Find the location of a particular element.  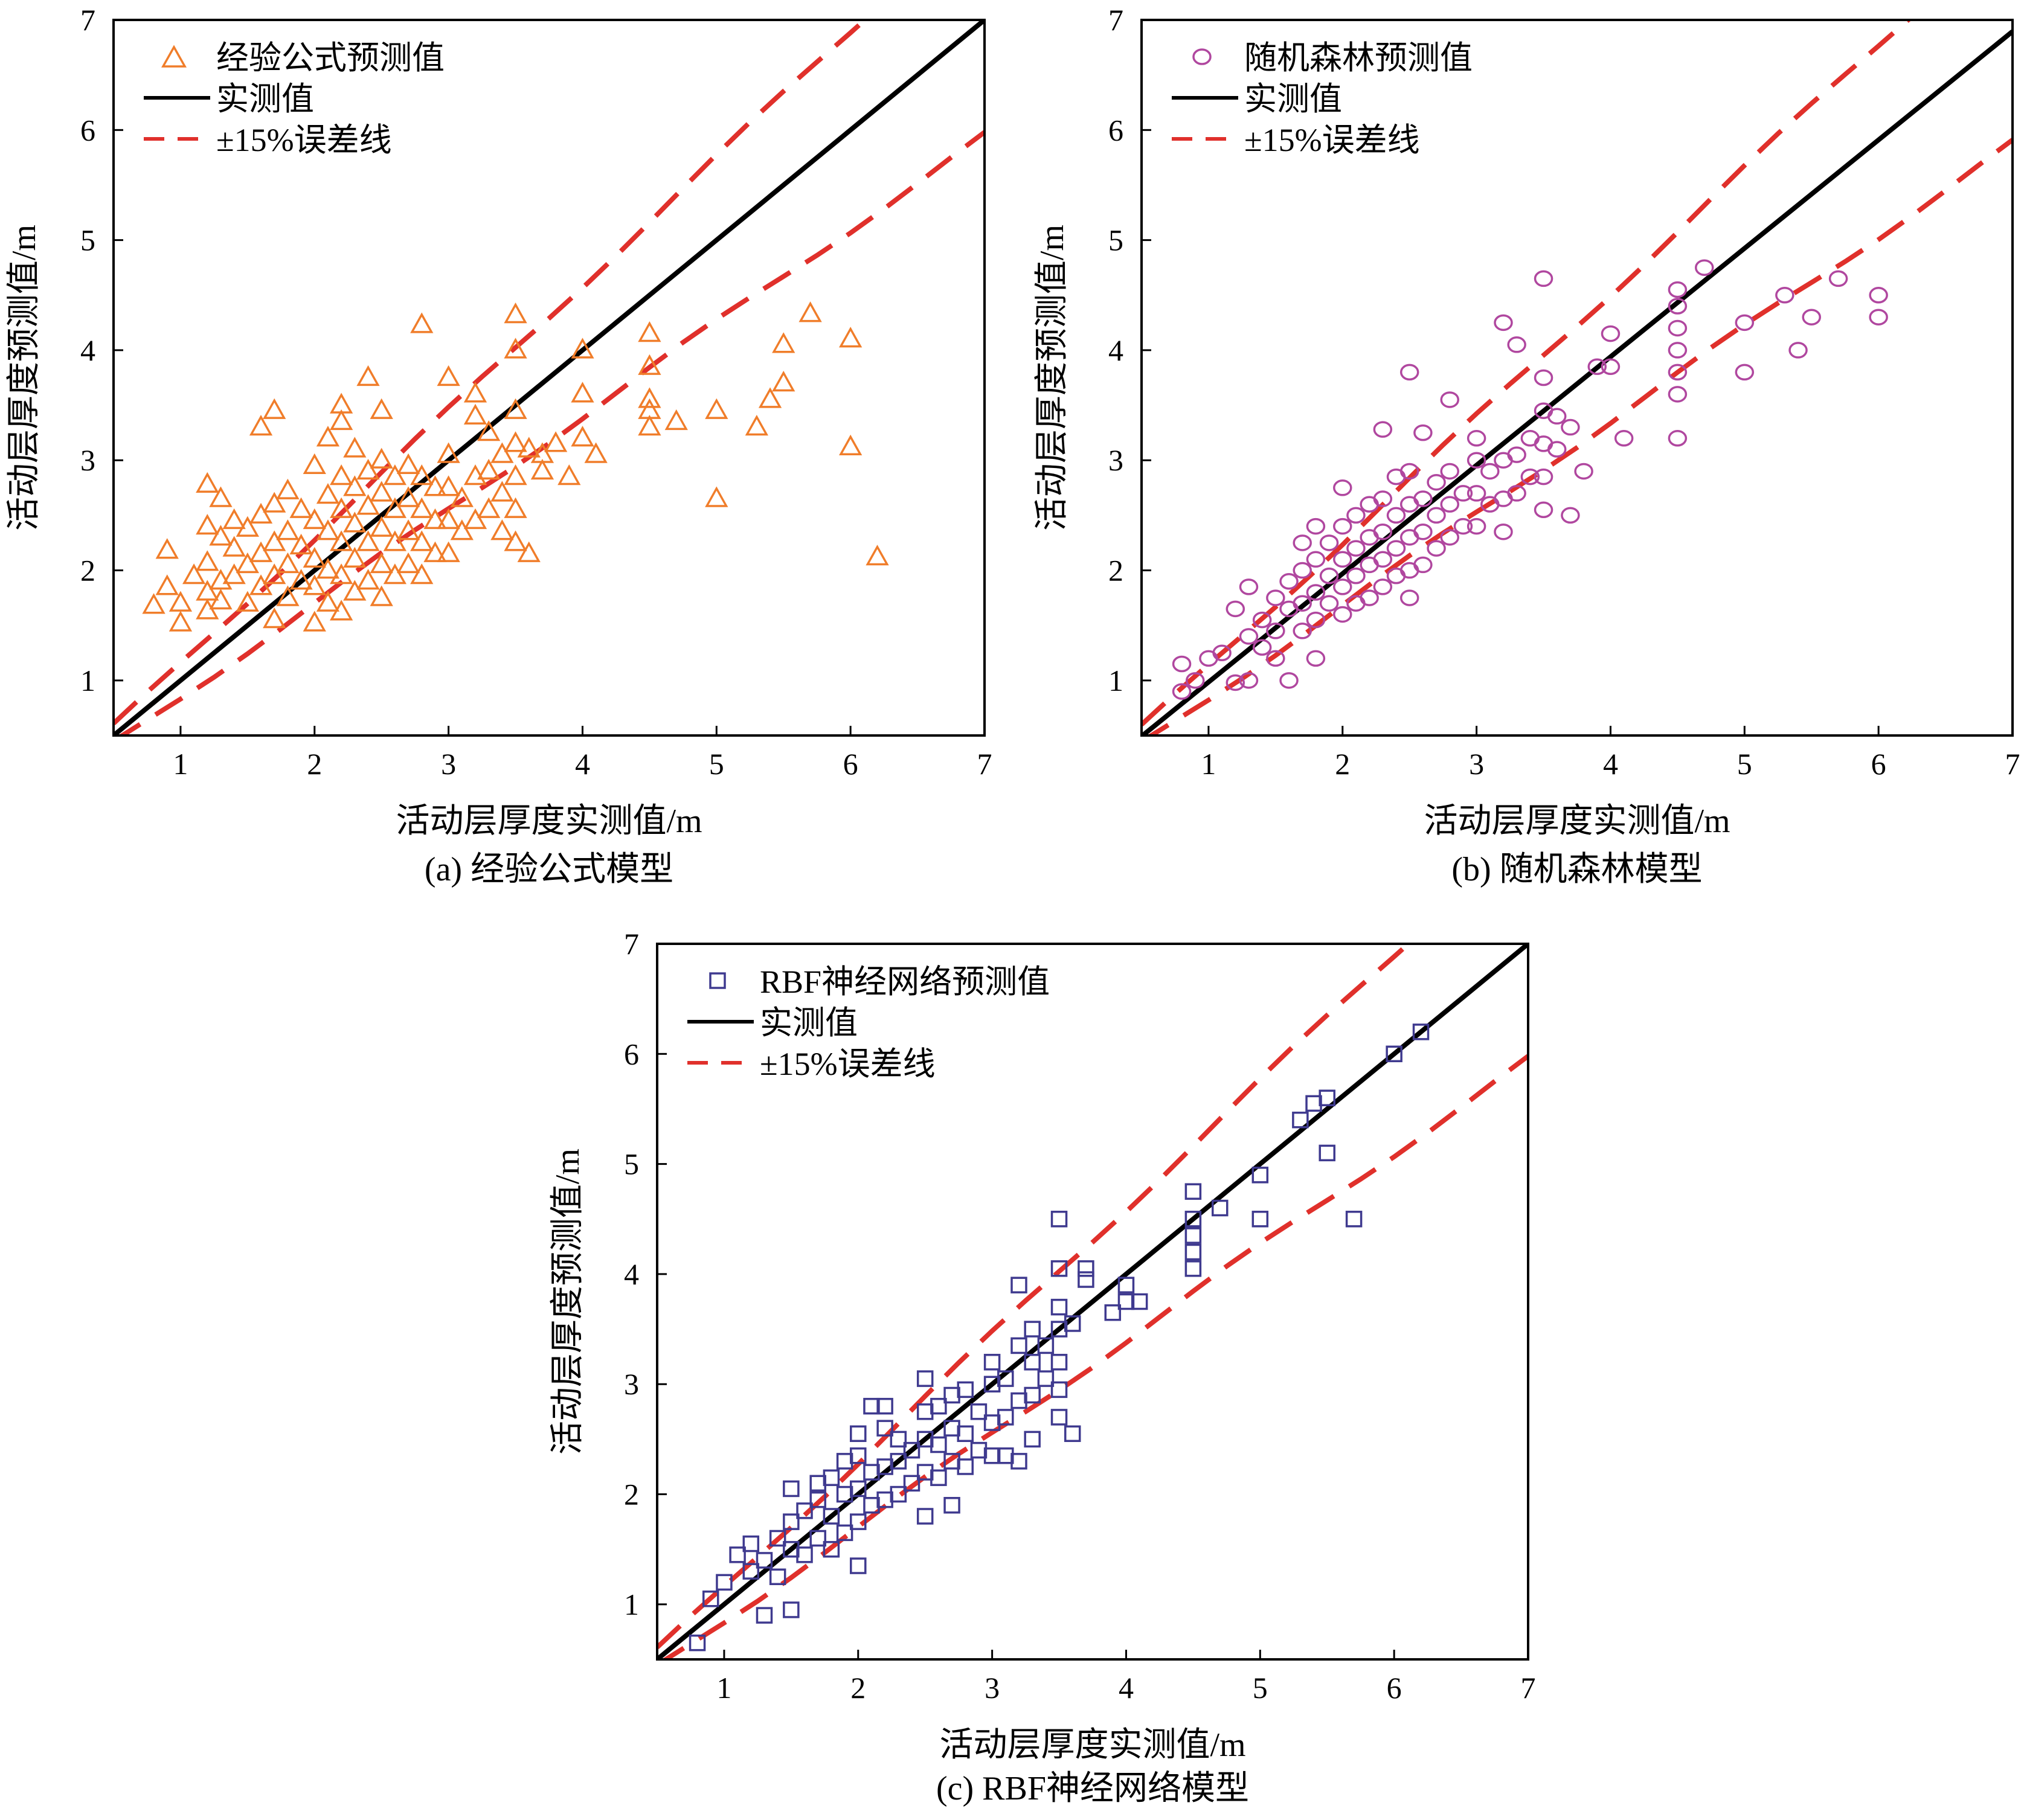

panel-caption: (c) RBF神经网络模型 is located at coordinates (1092, 1788).